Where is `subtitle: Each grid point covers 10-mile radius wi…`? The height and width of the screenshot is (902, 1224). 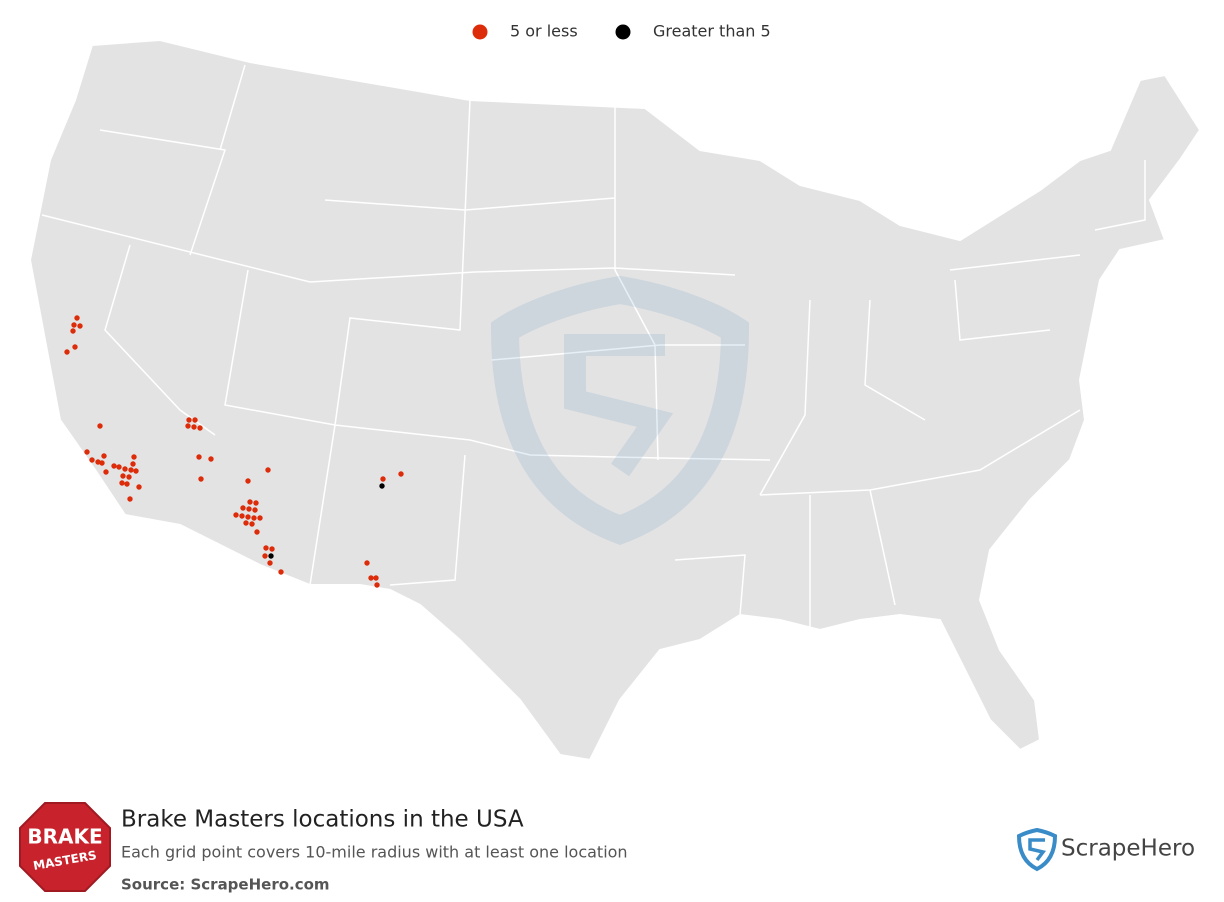 subtitle: Each grid point covers 10-mile radius wi… is located at coordinates (374, 852).